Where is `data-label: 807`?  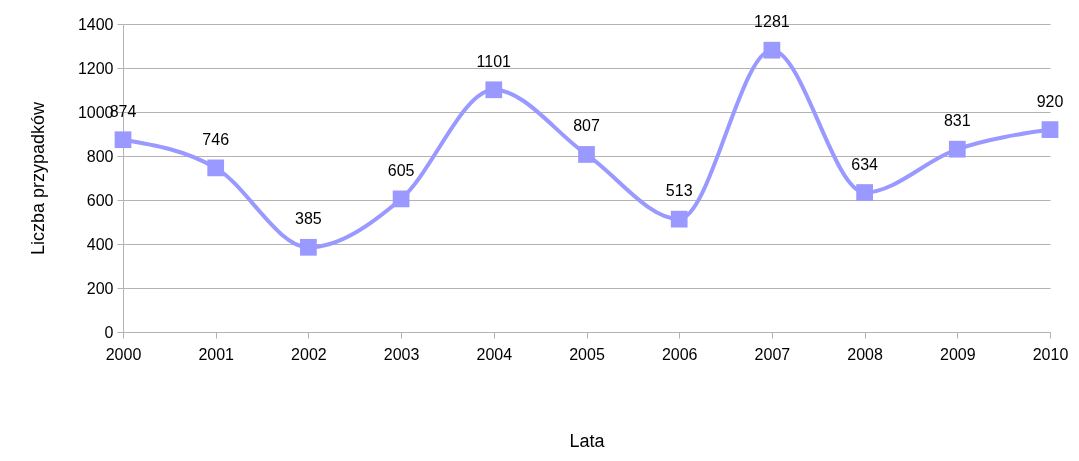 data-label: 807 is located at coordinates (586, 126).